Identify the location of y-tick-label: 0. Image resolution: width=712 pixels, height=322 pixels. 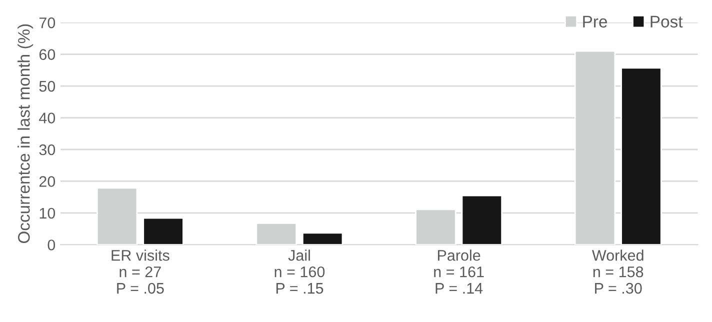
(52, 245).